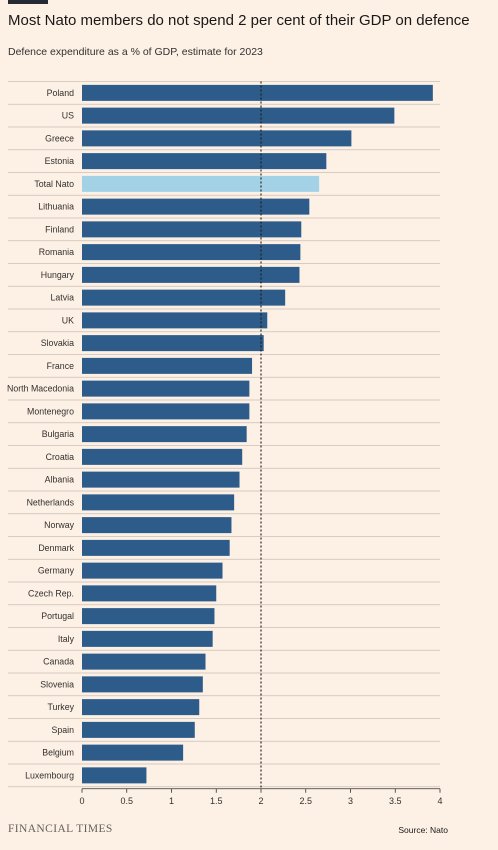 This screenshot has width=498, height=850. I want to click on category-label: Czech Rep., so click(51, 593).